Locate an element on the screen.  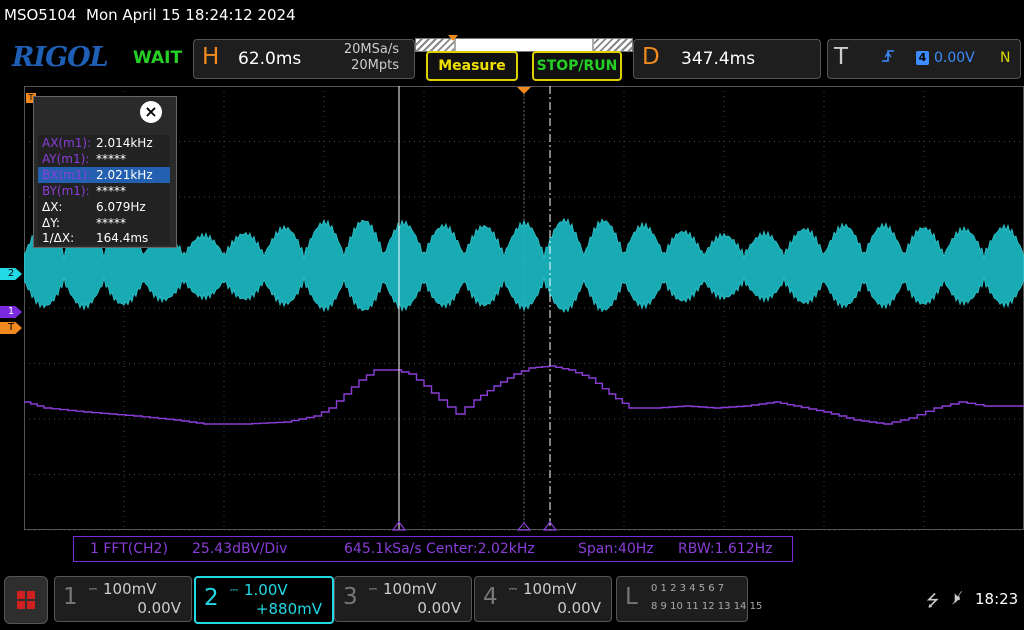
device-title: MSO5104 Mon April 15 18:24:12 2024 is located at coordinates (150, 15).